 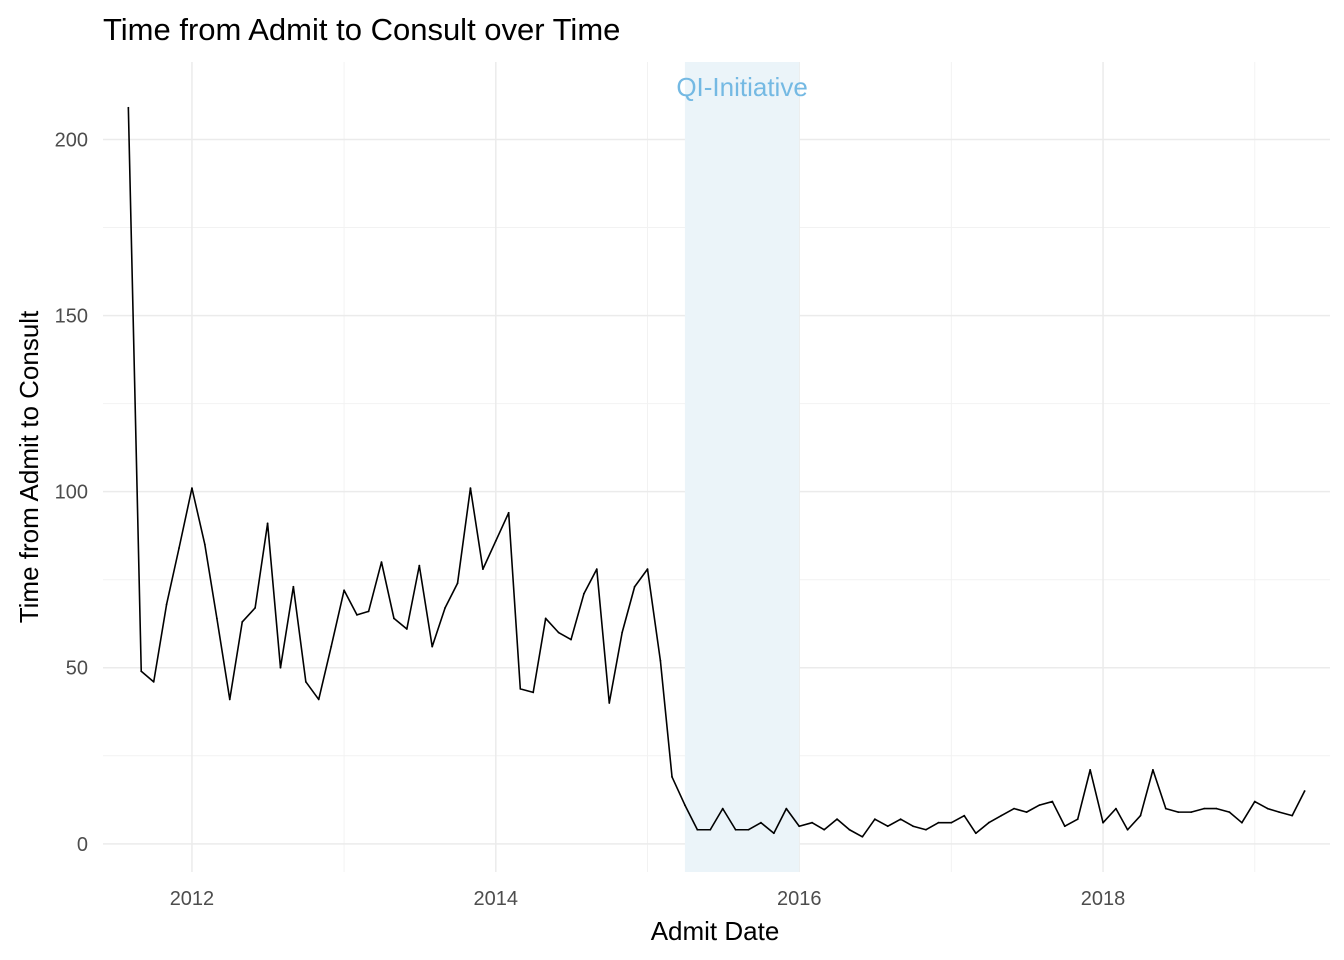 I want to click on y-axis-ticks: 0 50 100 150 200, so click(x=71, y=492).